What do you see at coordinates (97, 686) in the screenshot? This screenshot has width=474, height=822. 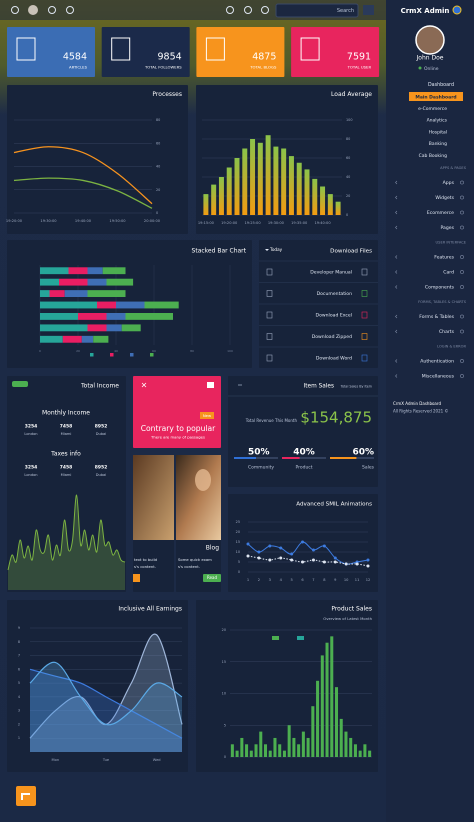 I see `card` at bounding box center [97, 686].